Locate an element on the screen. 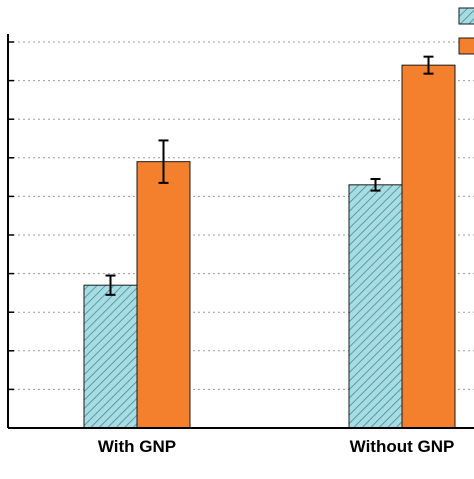  x-tick-label: With GNP is located at coordinates (137, 446).